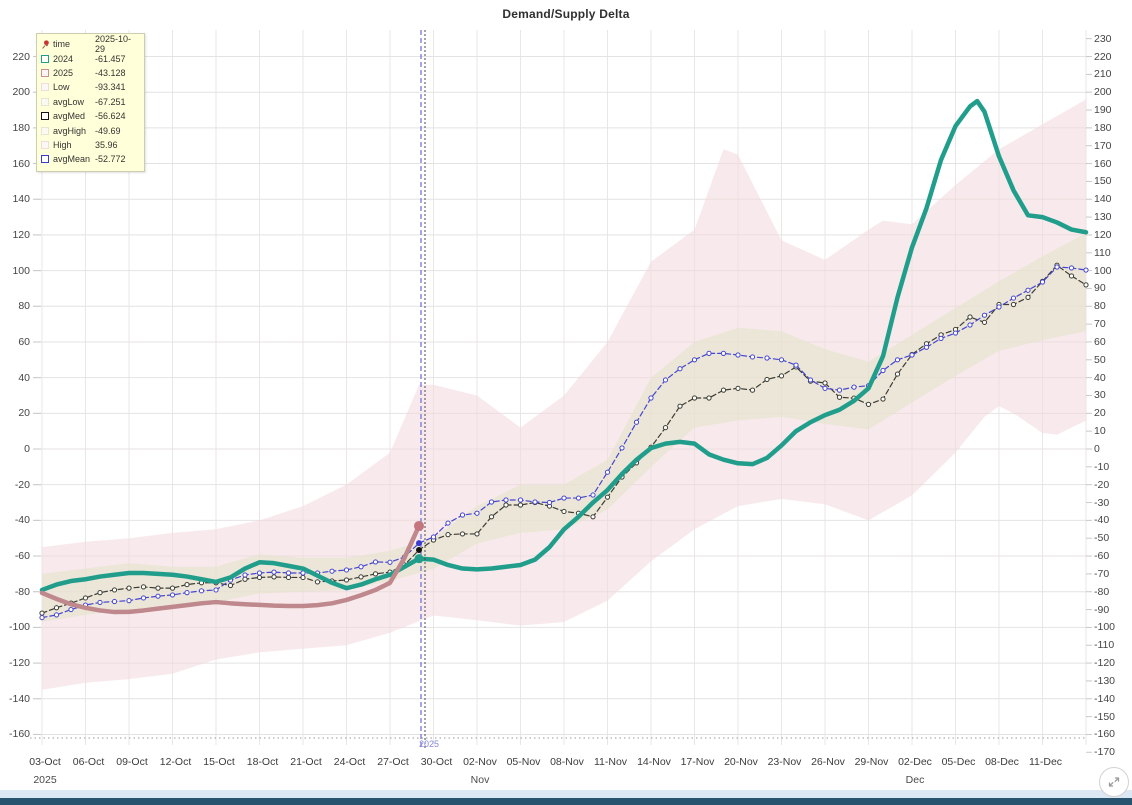 This screenshot has width=1132, height=805. Describe the element at coordinates (63, 72) in the screenshot. I see `tooltip-series-label: 2025` at that location.